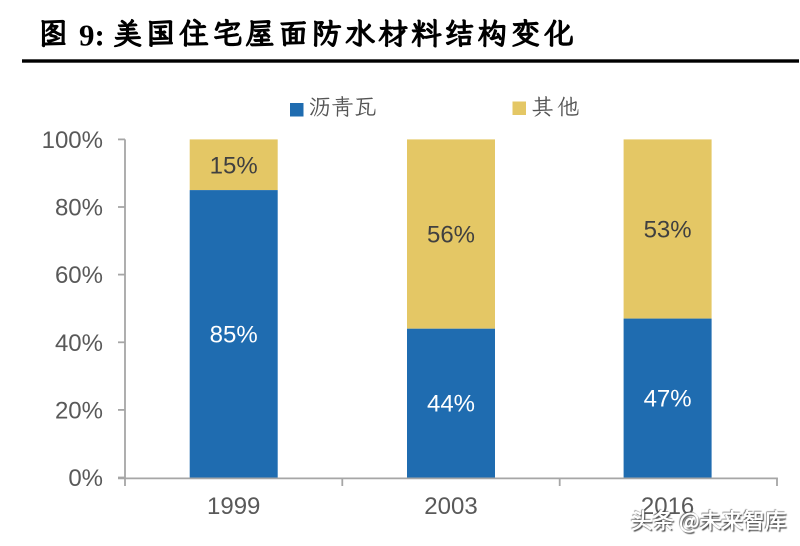  I want to click on svg-text: 60%, so click(79, 275).